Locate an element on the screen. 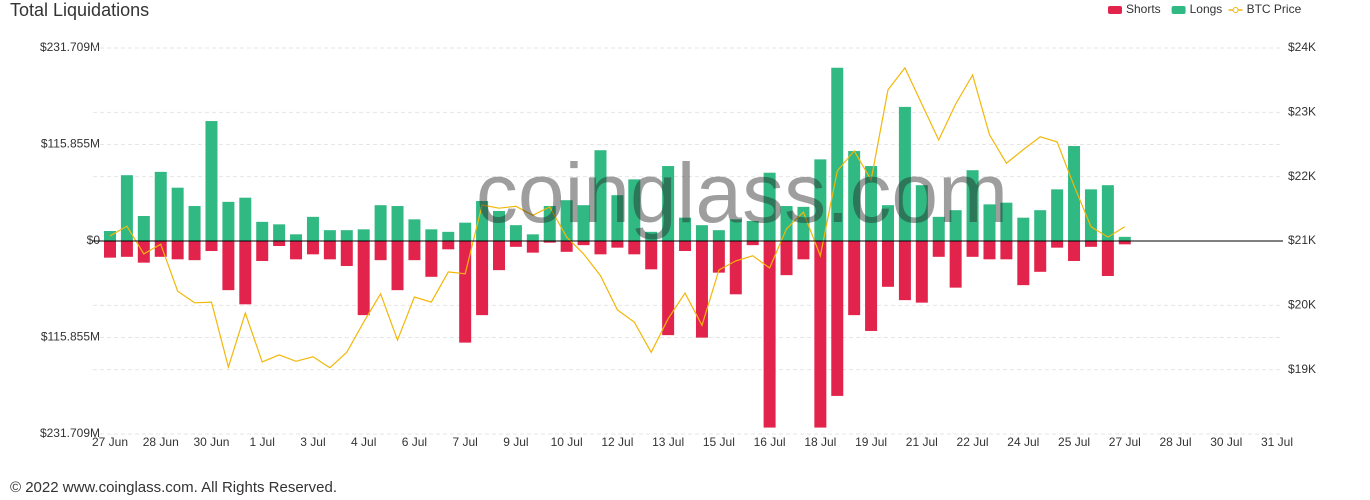  chart-title: Total Liquidations is located at coordinates (79, 10).